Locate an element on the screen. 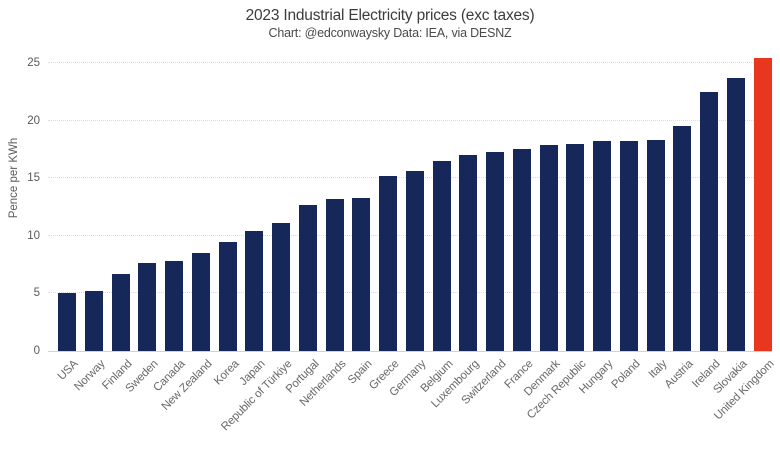  y-tick-20: 20 is located at coordinates (33, 120).